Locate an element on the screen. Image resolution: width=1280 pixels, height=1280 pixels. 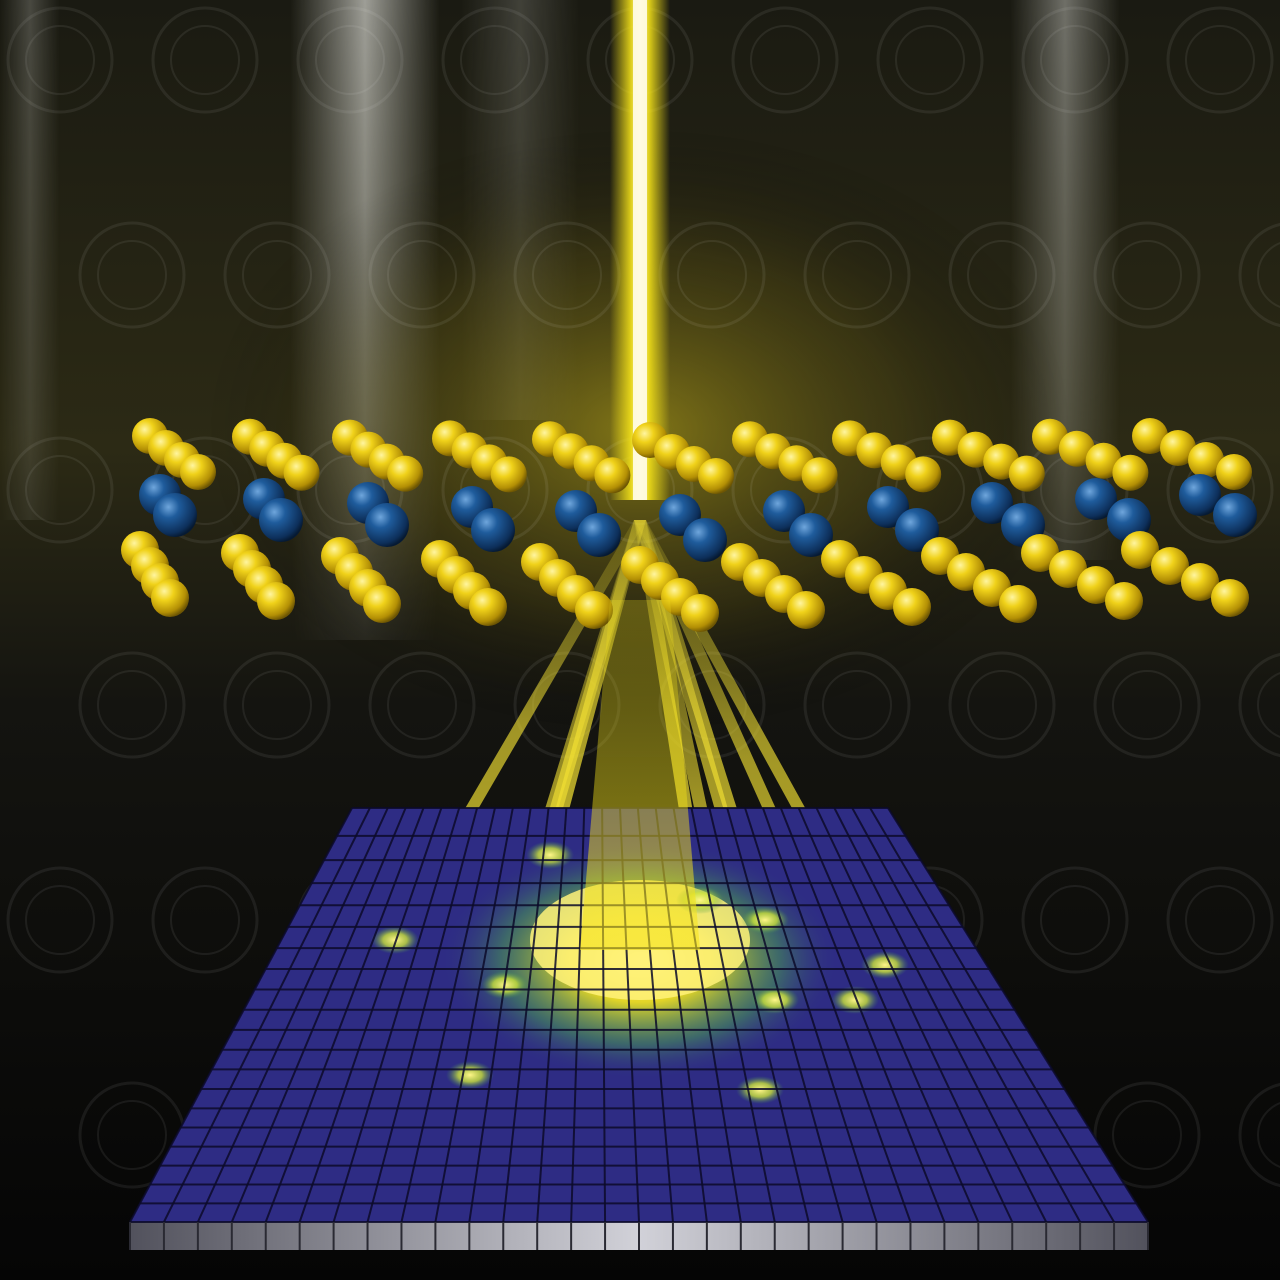
central-cone is located at coordinates (640, 775).